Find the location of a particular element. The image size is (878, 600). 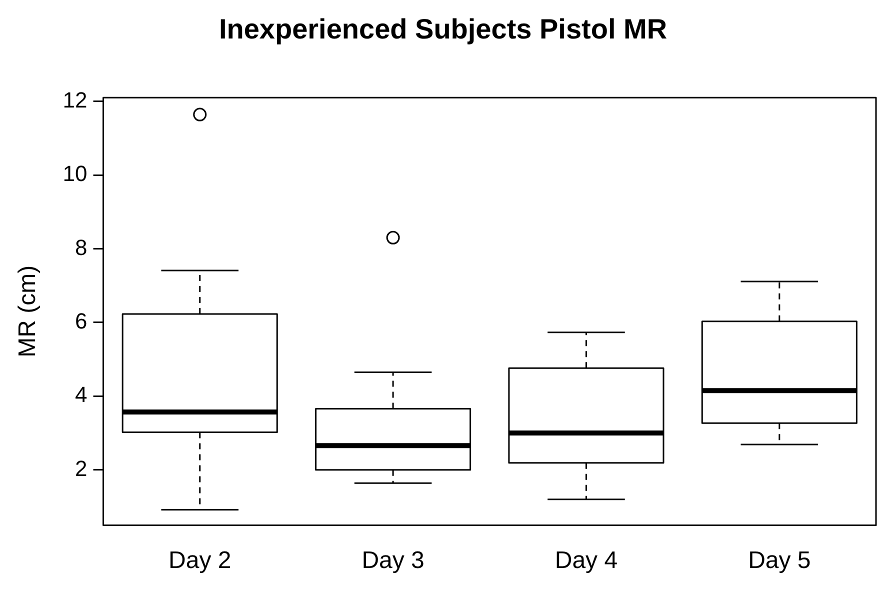

y-tick-label: 6 is located at coordinates (81, 321).